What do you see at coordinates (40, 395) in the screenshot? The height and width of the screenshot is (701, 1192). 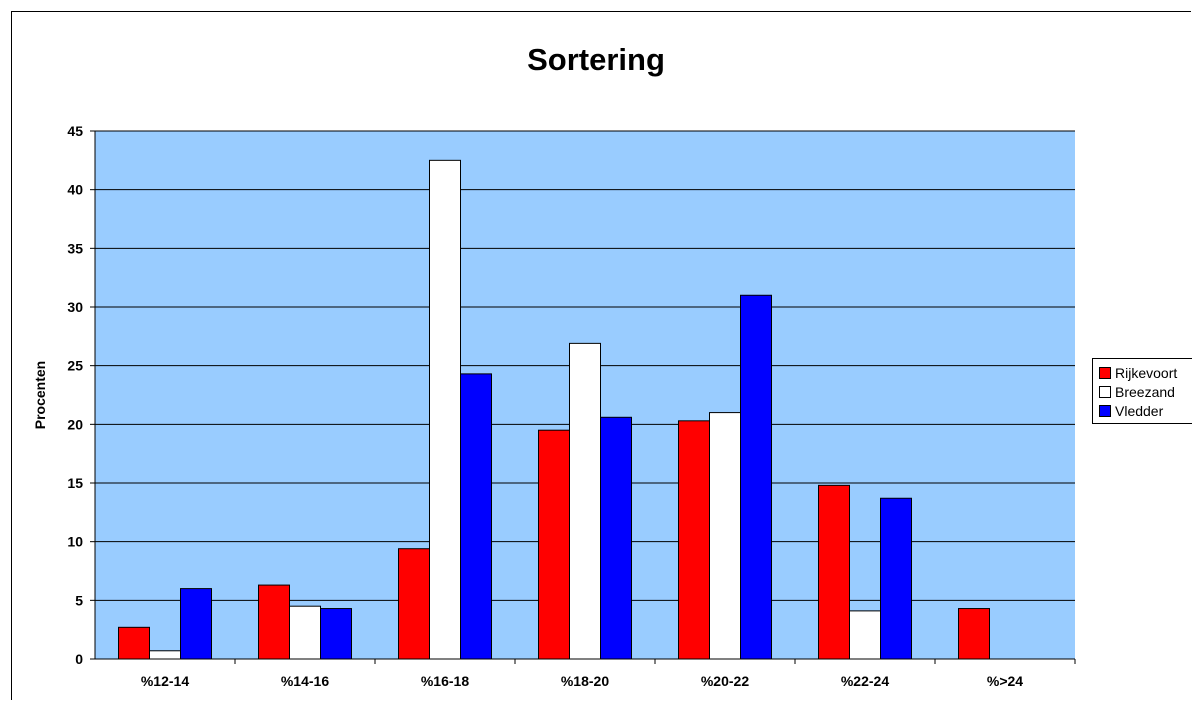 I see `y-axis-title: Procenten` at bounding box center [40, 395].